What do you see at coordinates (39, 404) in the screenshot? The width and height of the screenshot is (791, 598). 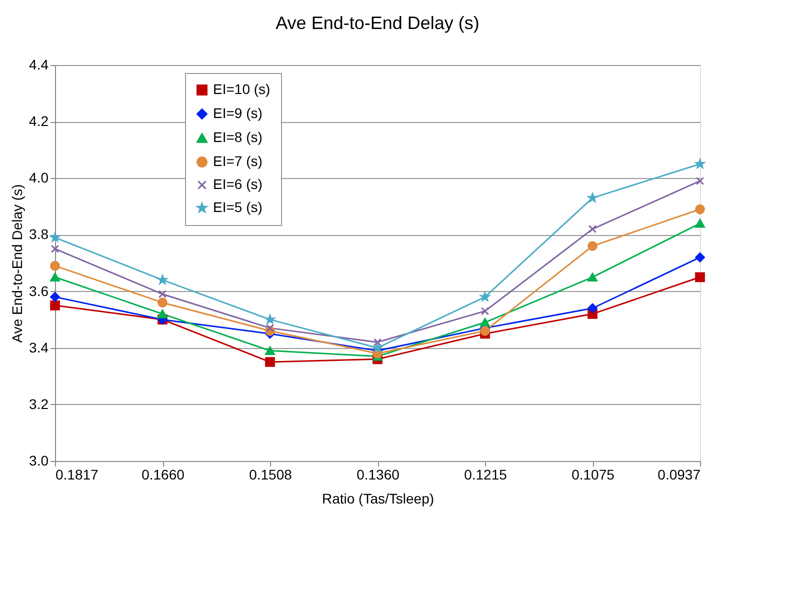 I see `y-tick-label: 3.2` at bounding box center [39, 404].